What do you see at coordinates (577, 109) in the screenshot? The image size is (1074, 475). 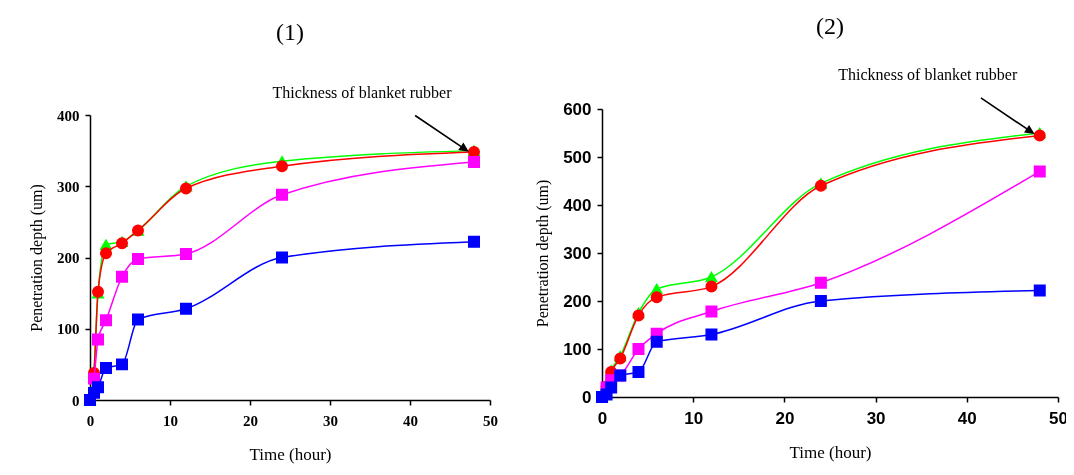 I see `y-tick-label: 600` at bounding box center [577, 109].